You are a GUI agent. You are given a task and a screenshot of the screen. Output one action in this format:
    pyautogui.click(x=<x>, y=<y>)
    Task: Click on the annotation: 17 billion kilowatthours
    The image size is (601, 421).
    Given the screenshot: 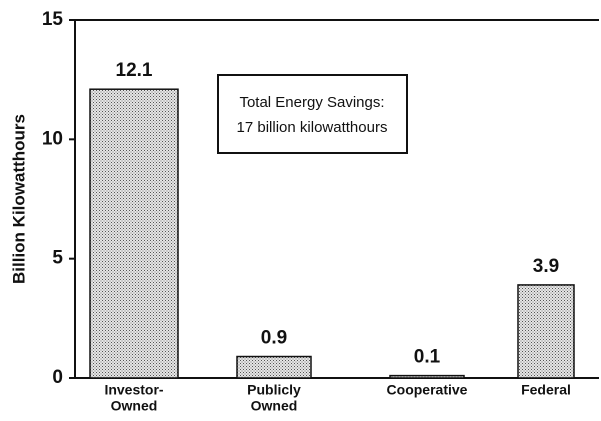 What is the action you would take?
    pyautogui.click(x=312, y=127)
    